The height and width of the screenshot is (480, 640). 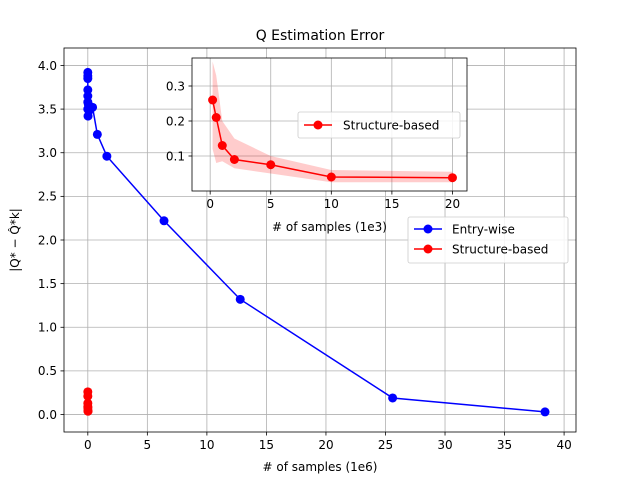 What do you see at coordinates (504, 445) in the screenshot?
I see `main-x-tick-label-7: 35` at bounding box center [504, 445].